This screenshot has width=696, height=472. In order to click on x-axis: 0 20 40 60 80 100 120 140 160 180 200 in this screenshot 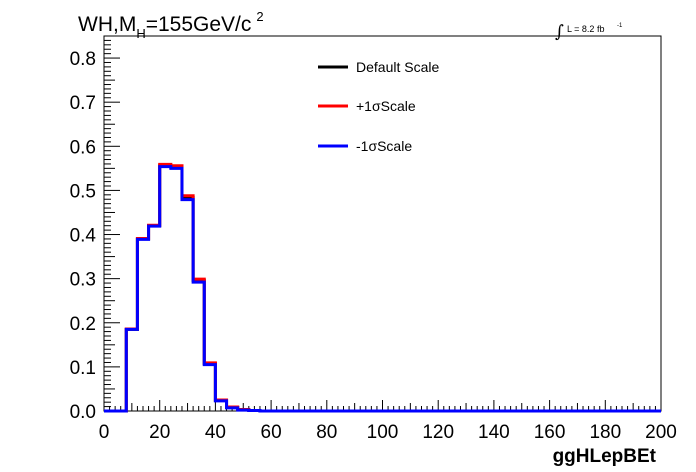, I will do `click(388, 421)`.